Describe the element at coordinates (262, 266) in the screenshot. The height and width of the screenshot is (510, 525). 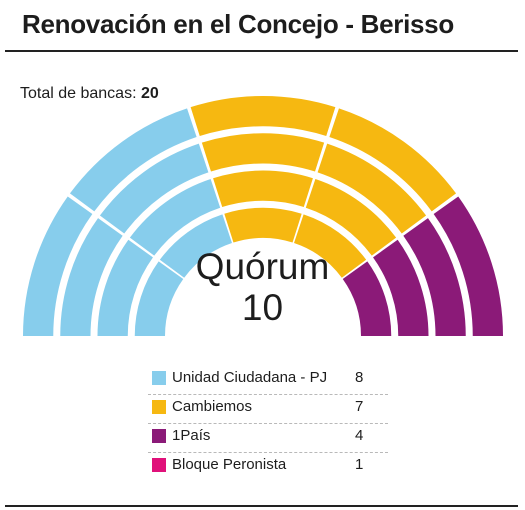
I see `quorum-label: Quórum` at that location.